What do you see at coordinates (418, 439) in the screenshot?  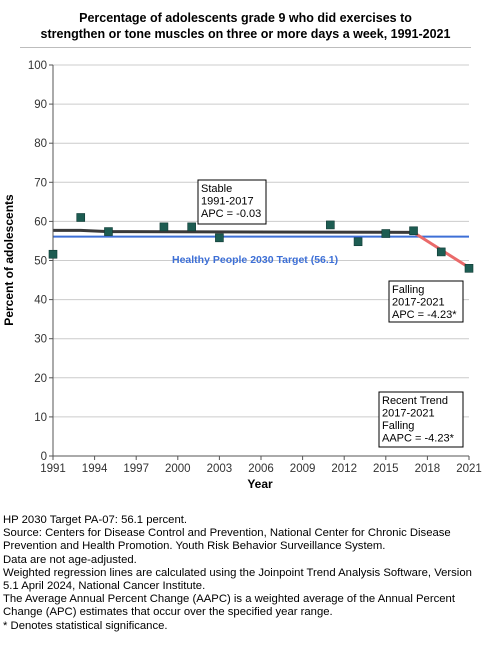 I see `annotation-recent-trend-line-4: AAPC = -4.23*` at bounding box center [418, 439].